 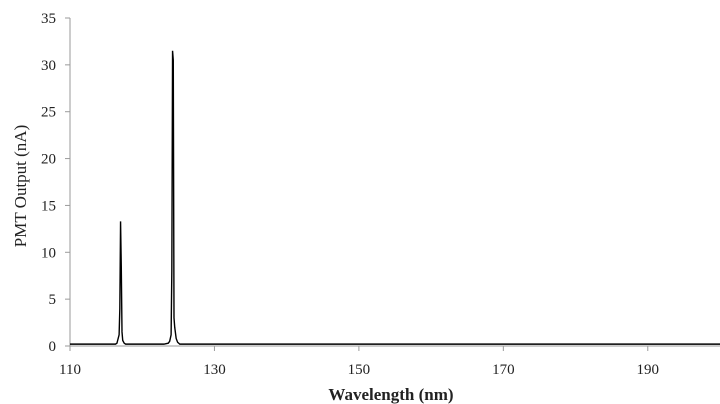 What do you see at coordinates (55, 183) in the screenshot?
I see `y-axis-ticks: 0 5 10 15 20 25 30 35` at bounding box center [55, 183].